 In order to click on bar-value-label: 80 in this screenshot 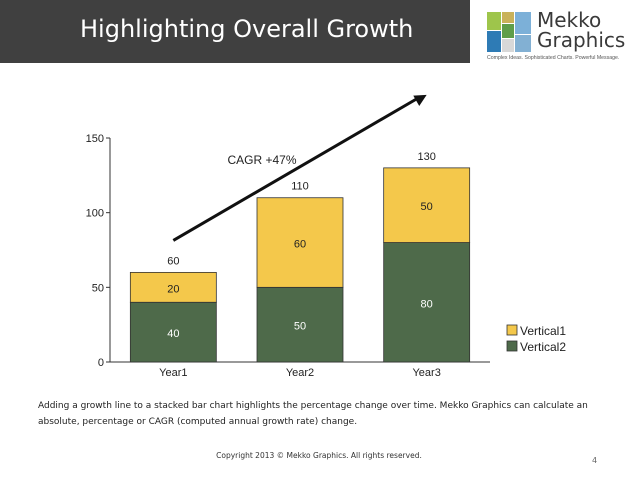, I will do `click(427, 304)`.